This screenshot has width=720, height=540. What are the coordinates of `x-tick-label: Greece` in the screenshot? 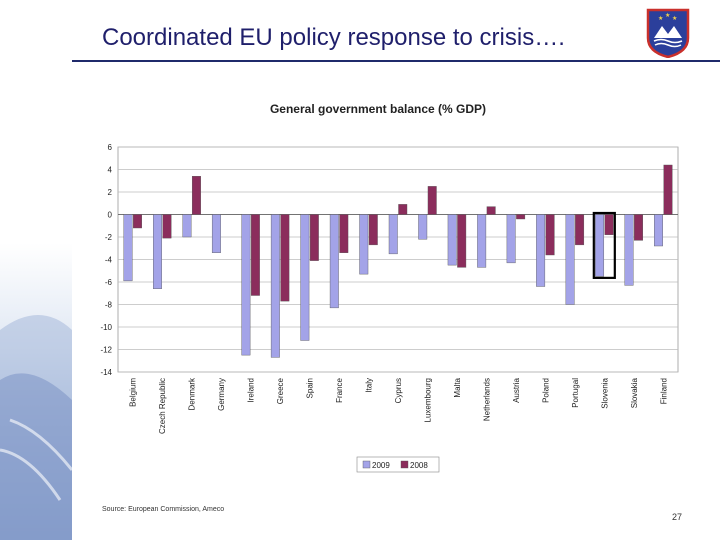 It's located at (280, 390).